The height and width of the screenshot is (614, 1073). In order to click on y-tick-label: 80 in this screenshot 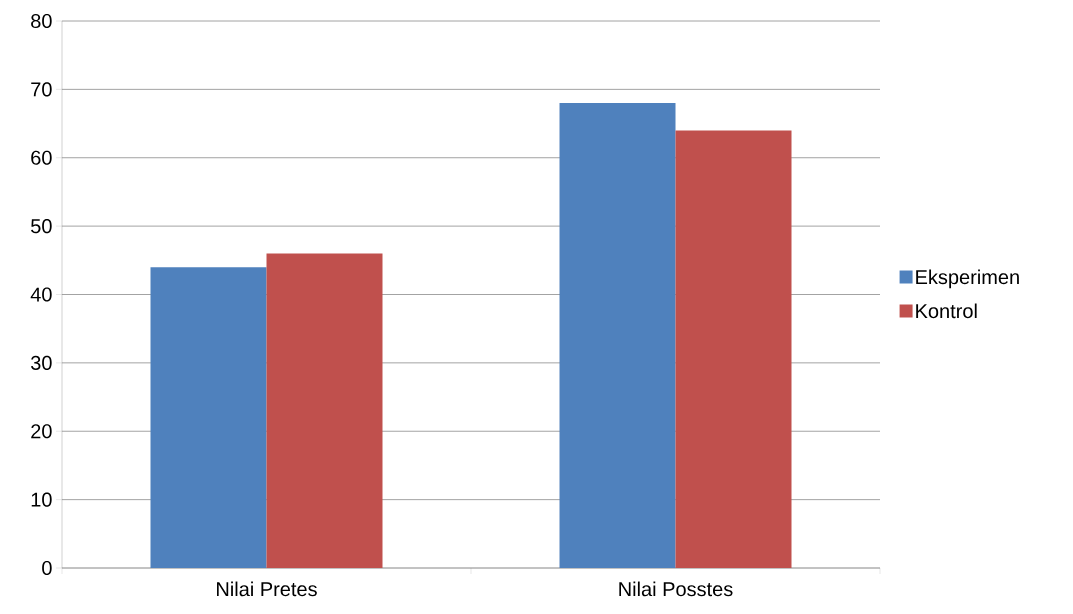, I will do `click(41, 21)`.